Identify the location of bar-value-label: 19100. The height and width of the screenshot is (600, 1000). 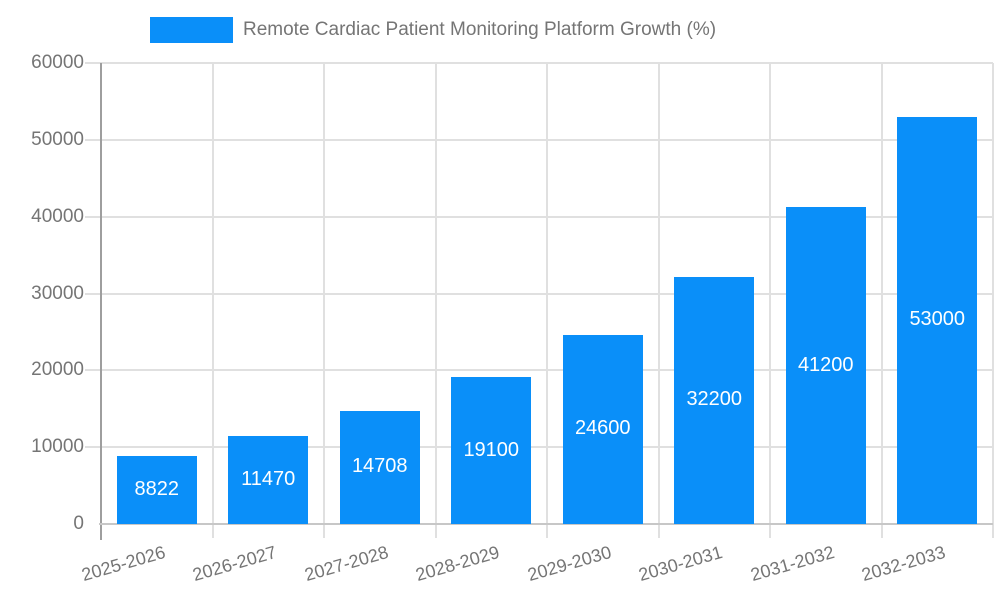
(491, 449).